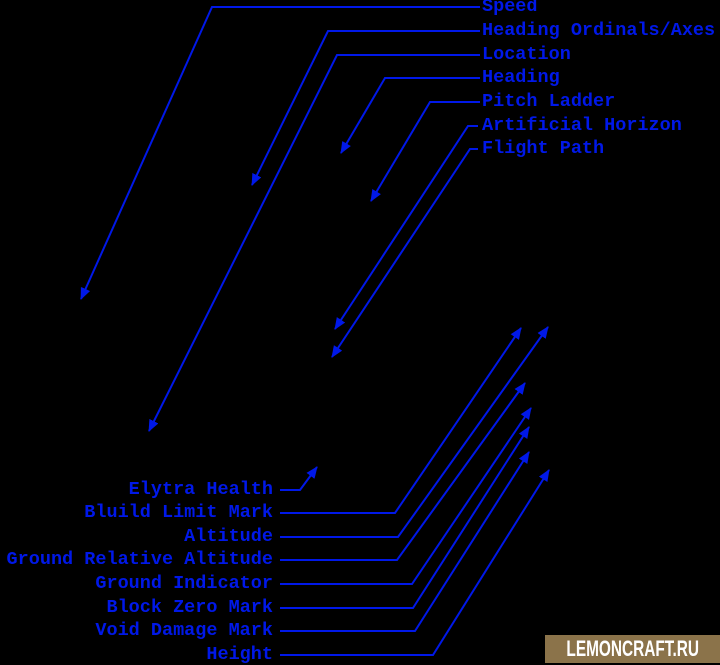  I want to click on label-heading-ordinals-axes: Heading Ordinals/Axes, so click(599, 30).